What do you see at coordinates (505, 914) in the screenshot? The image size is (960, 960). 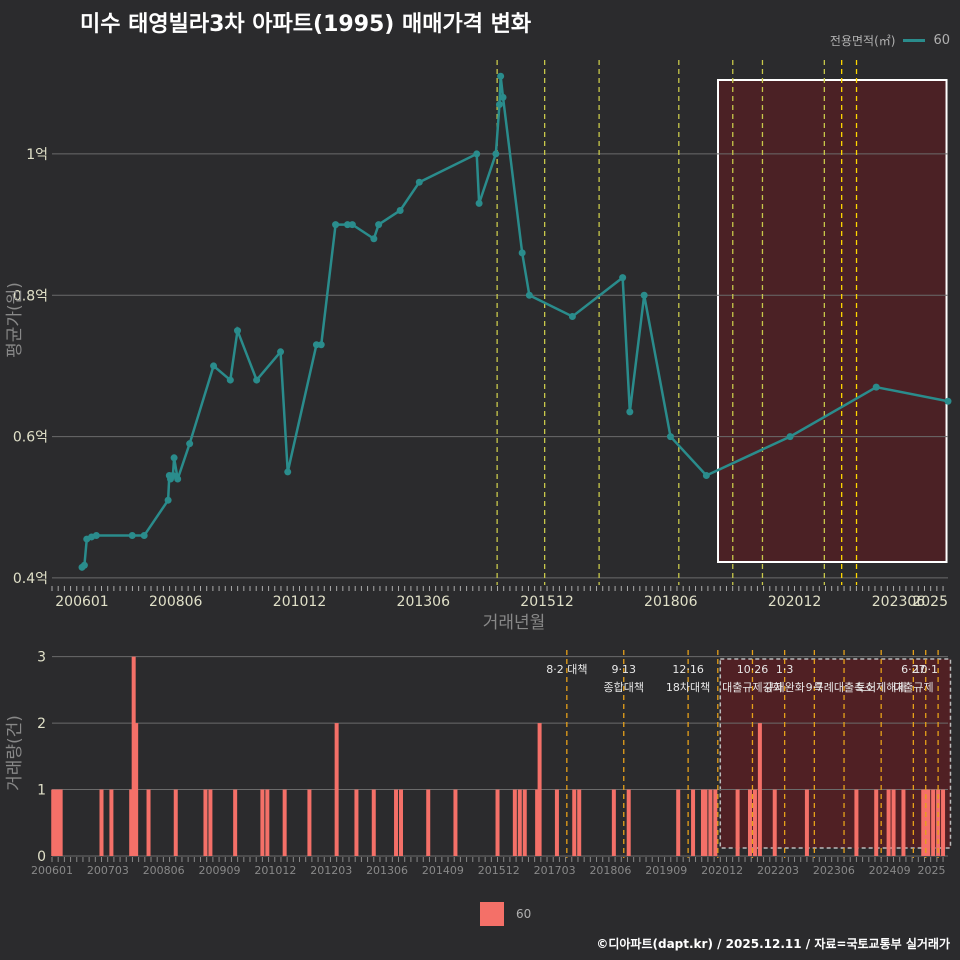 I see `bar-legend: 60` at bounding box center [505, 914].